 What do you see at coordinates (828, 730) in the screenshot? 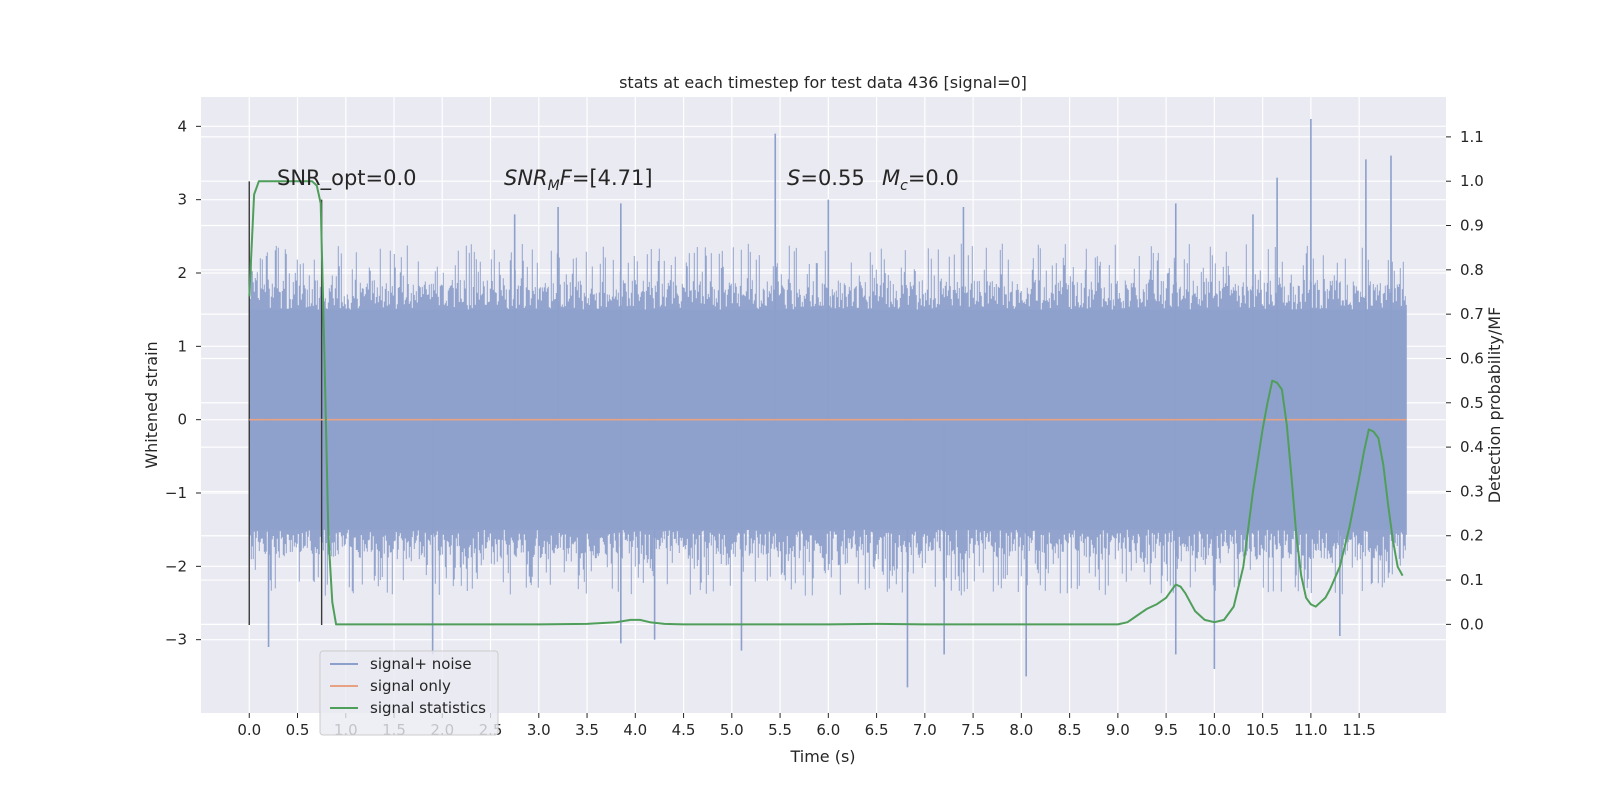
I see `x-tick-label: 6.0` at bounding box center [828, 730].